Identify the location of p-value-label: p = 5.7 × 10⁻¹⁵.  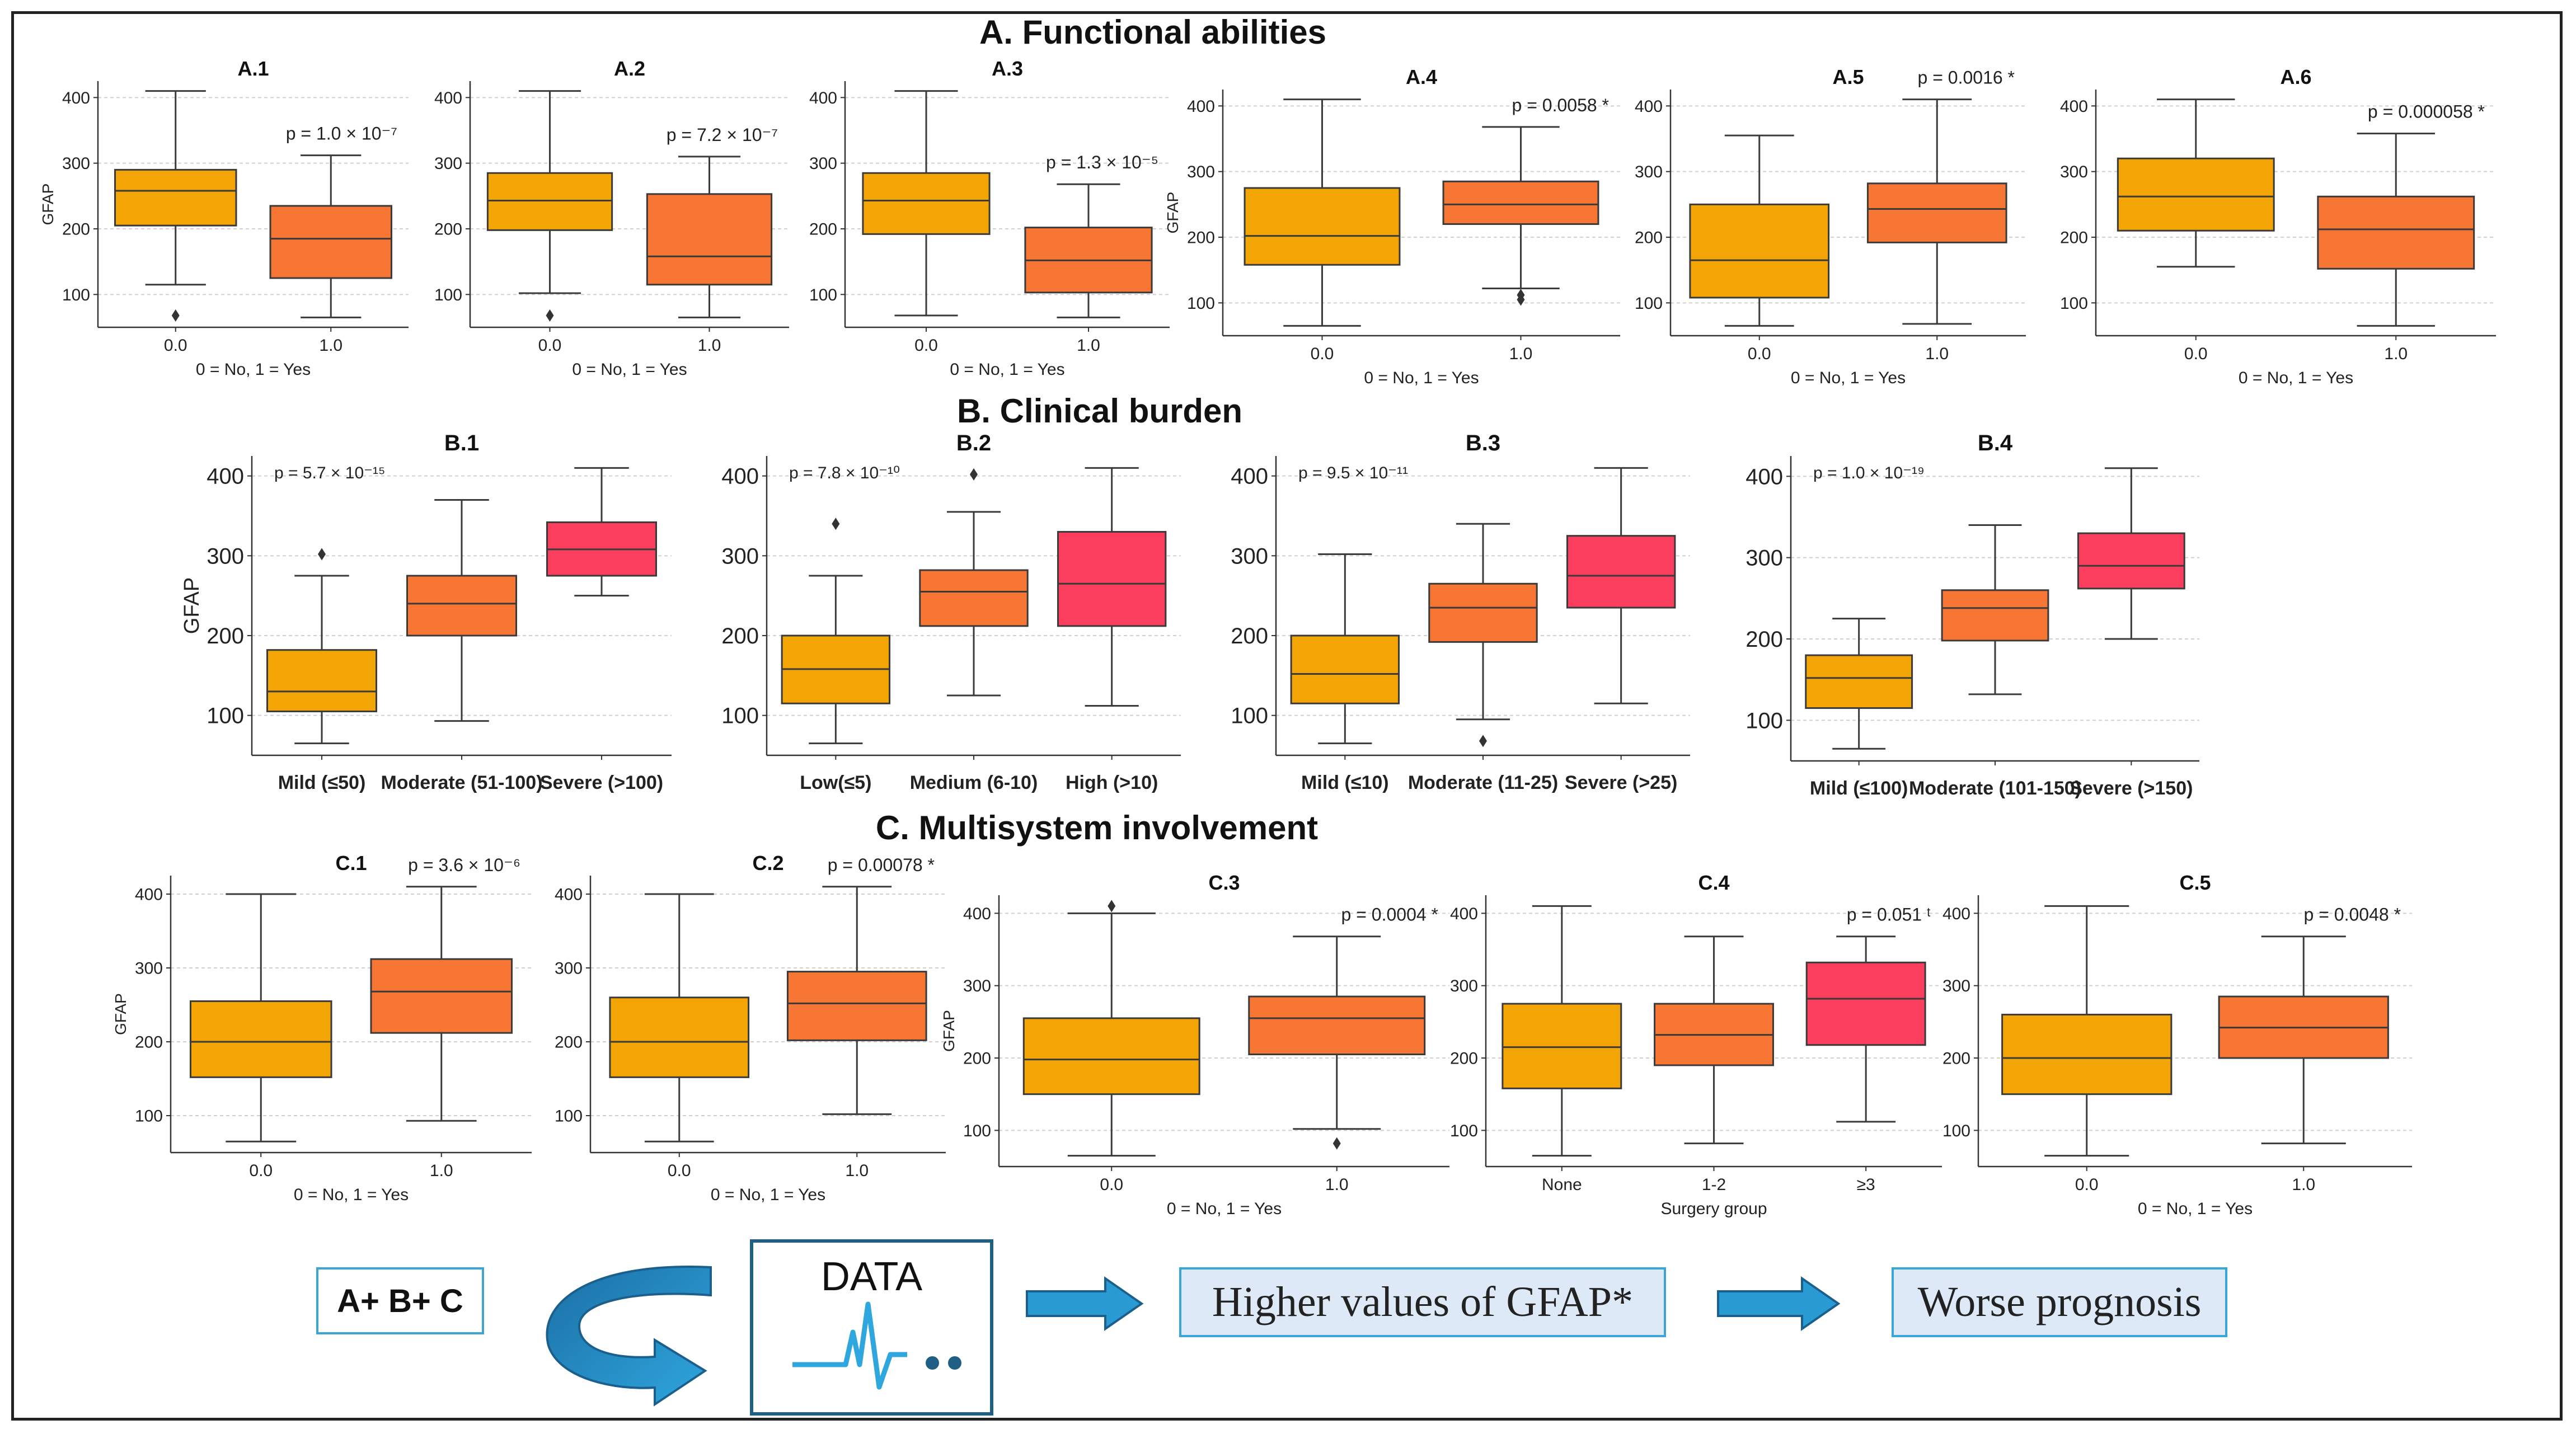
(329, 473).